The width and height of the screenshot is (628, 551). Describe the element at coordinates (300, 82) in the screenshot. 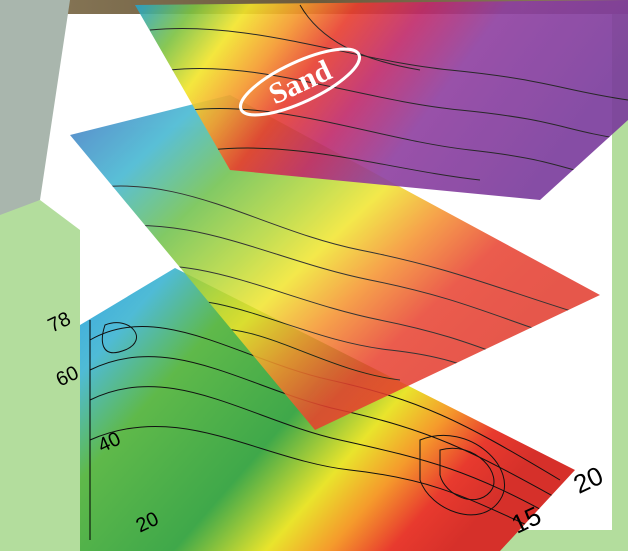

I see `sand-ellipse` at that location.